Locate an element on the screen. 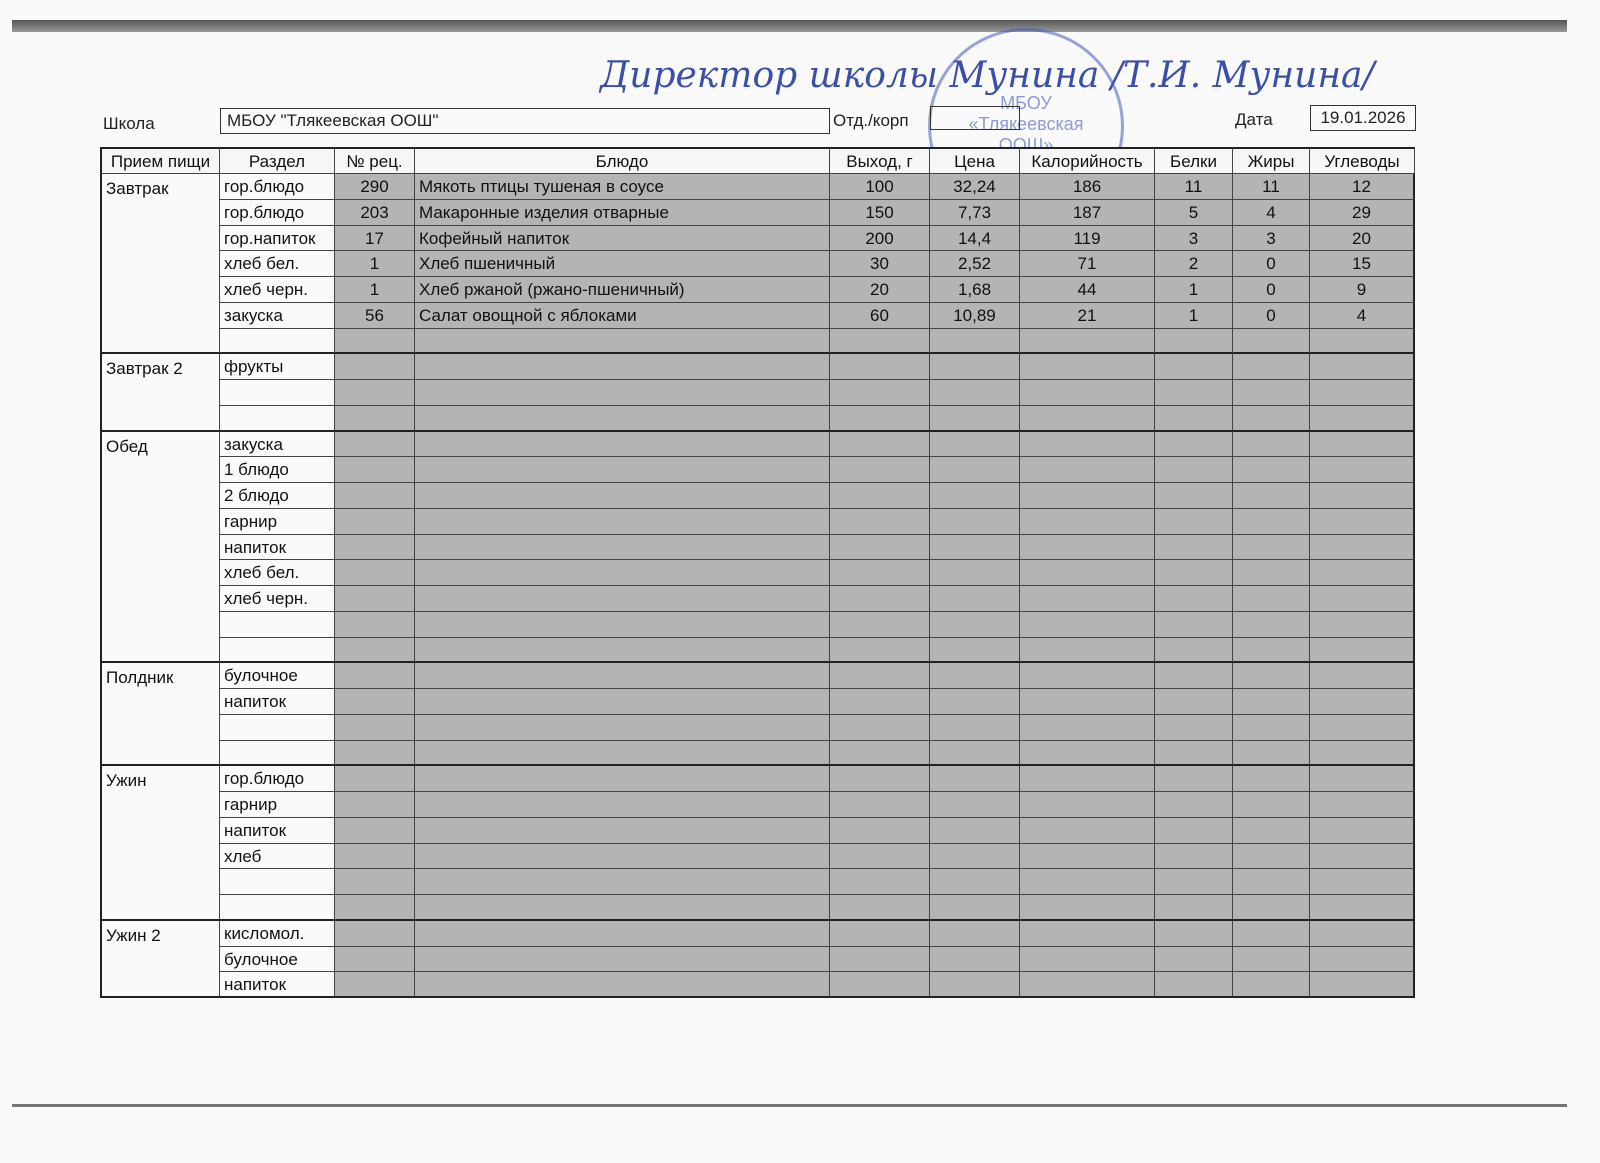 This screenshot has width=1600, height=1163. stamp-line: МБОУ is located at coordinates (1026, 103).